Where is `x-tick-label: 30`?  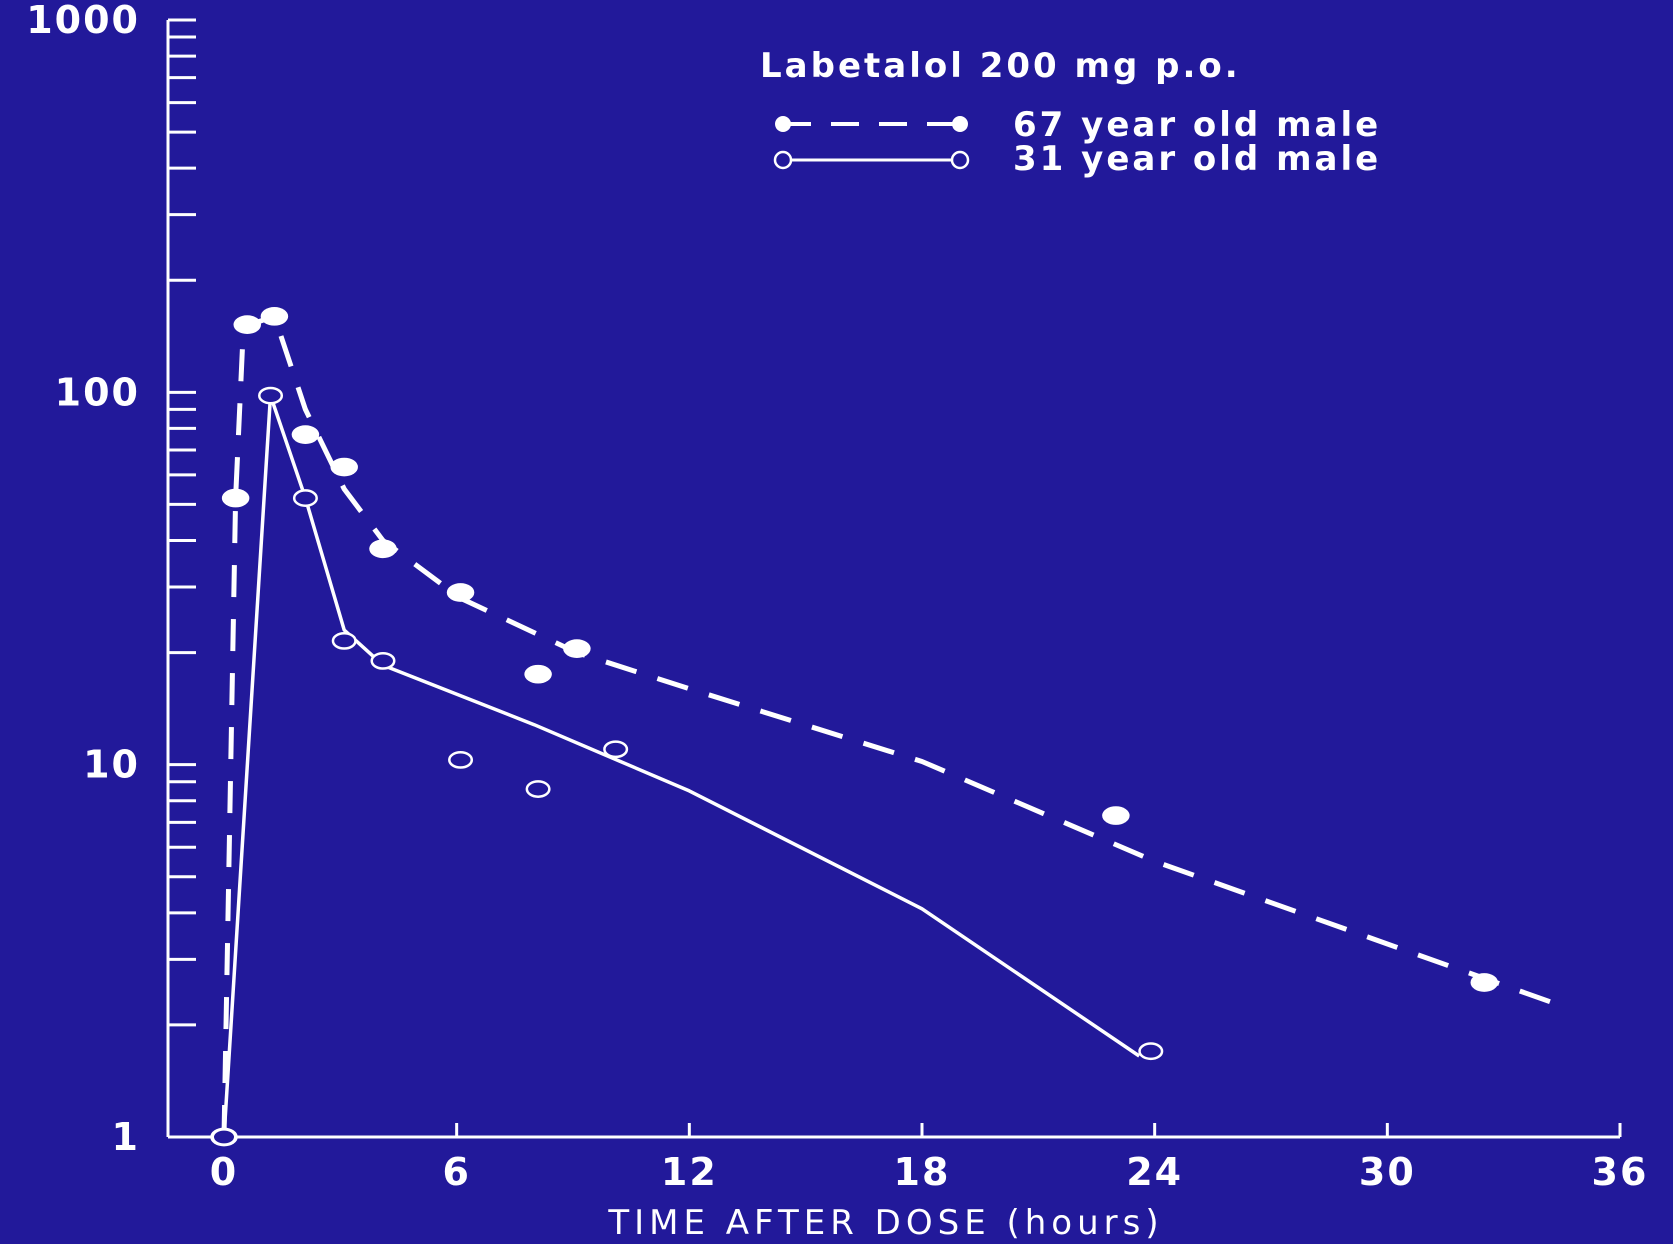 x-tick-label: 30 is located at coordinates (1387, 1172).